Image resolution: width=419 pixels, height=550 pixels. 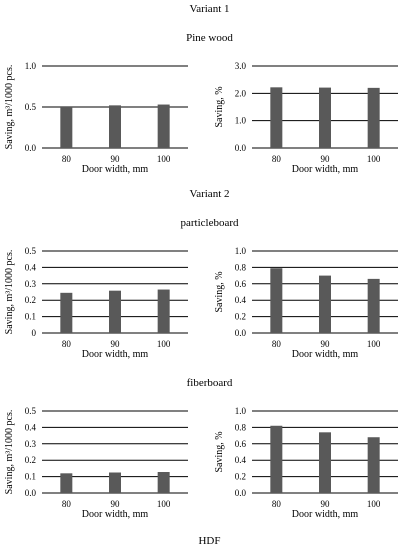 What do you see at coordinates (209, 194) in the screenshot?
I see `heading-variant-2: Variant 2` at bounding box center [209, 194].